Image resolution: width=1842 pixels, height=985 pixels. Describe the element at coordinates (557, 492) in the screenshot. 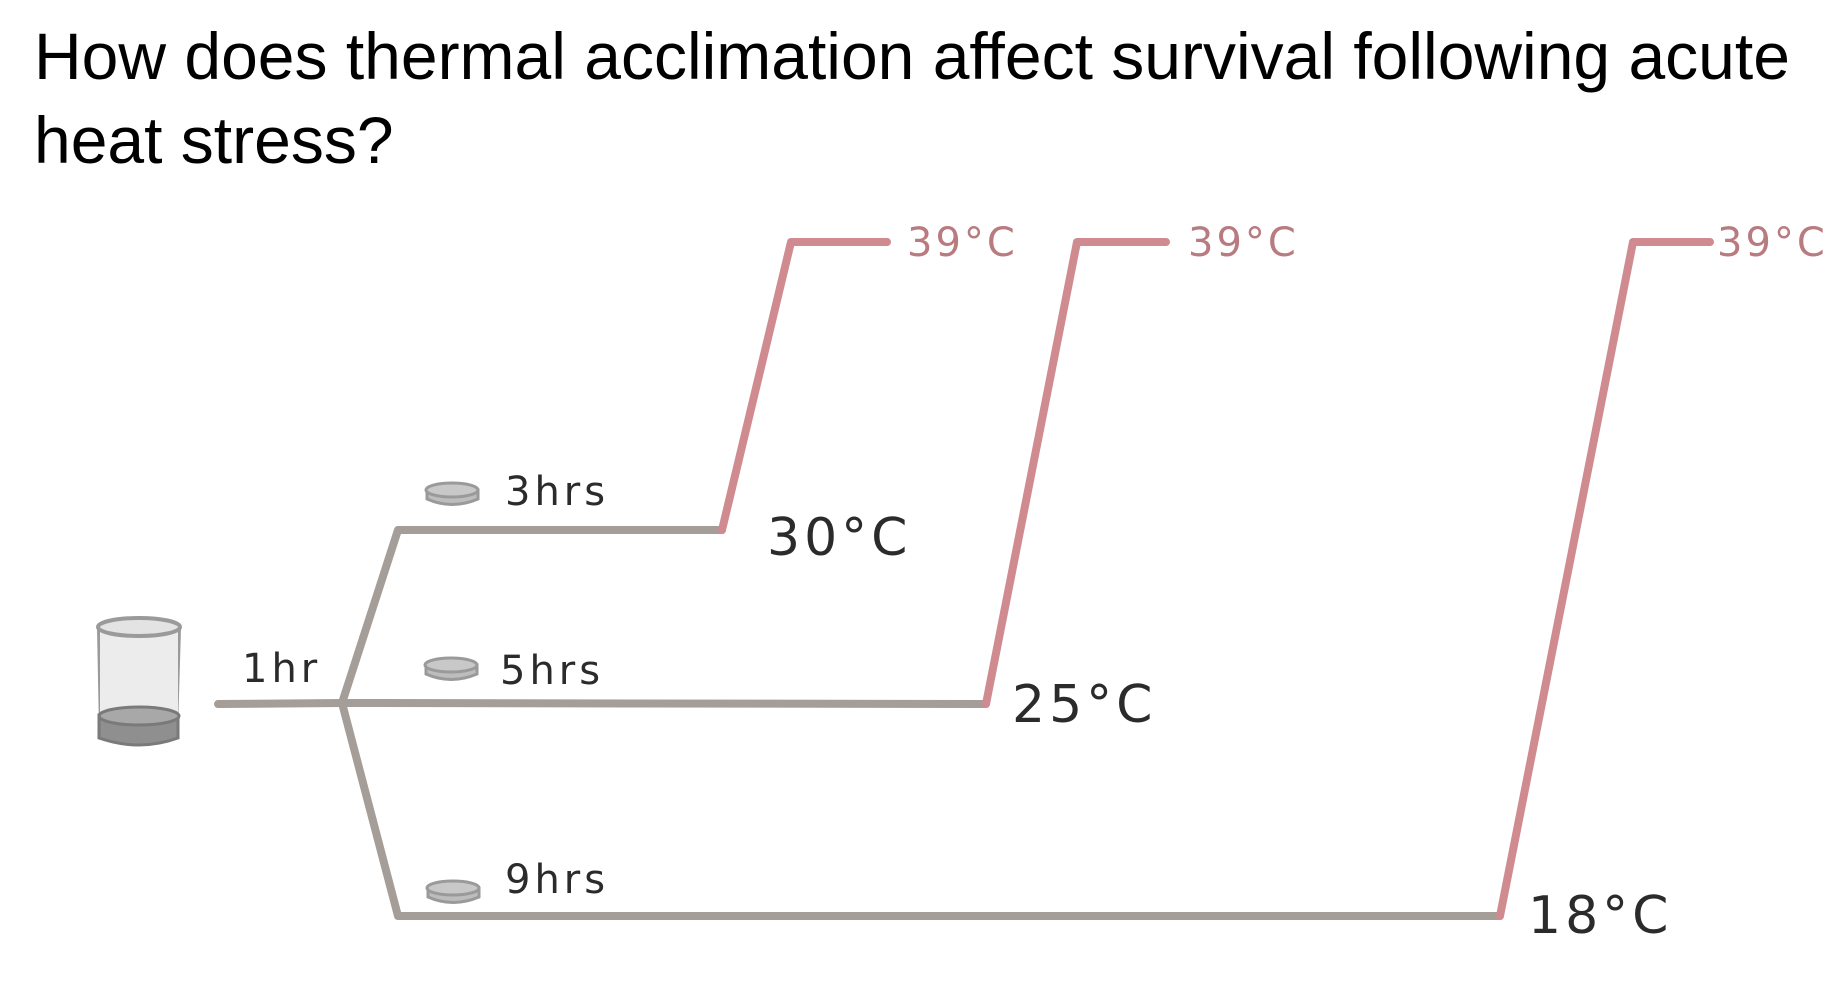

I see `time-label-3hrs: 3hrs` at that location.